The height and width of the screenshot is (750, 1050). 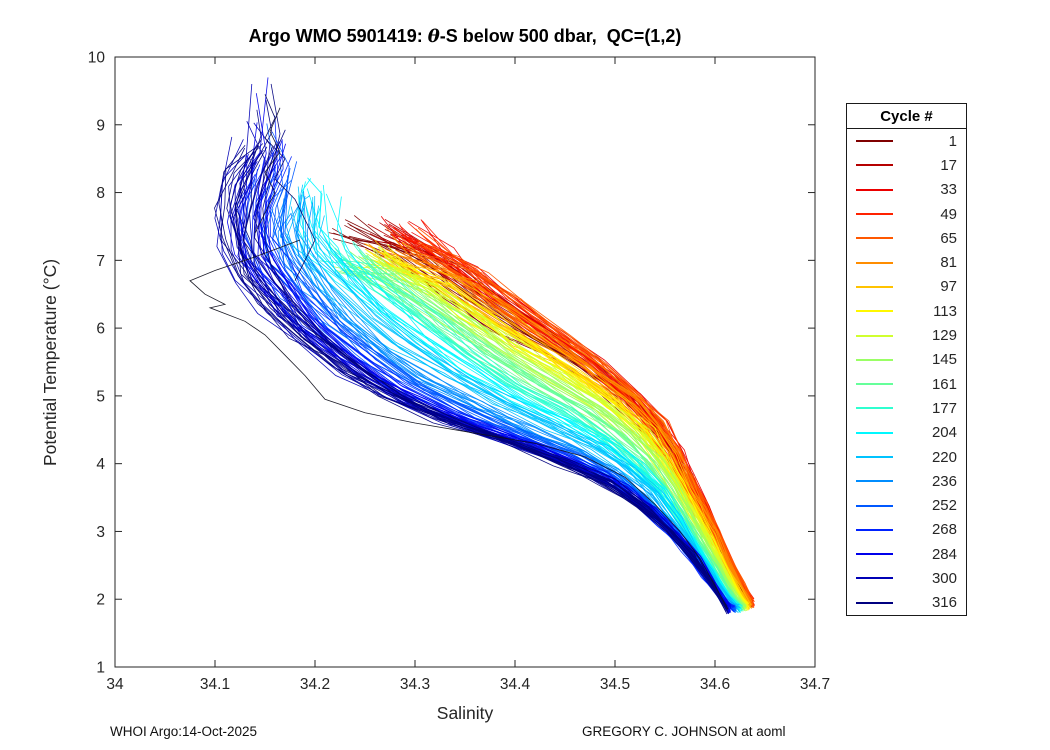 I want to click on legend-entry-129: 129, so click(x=906, y=335).